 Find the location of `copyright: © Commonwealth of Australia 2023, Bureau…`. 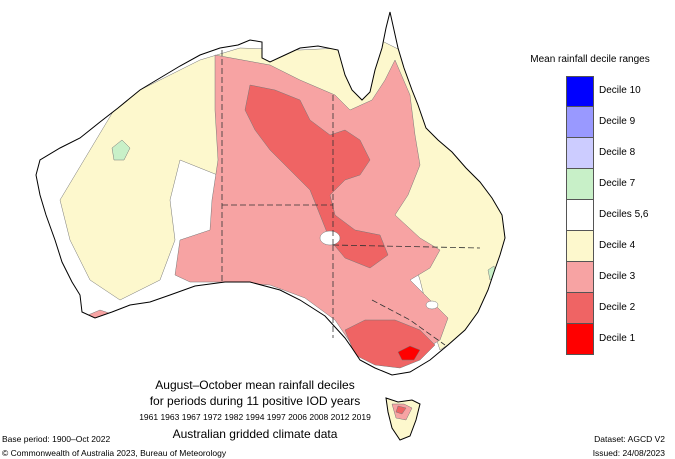

copyright: © Commonwealth of Australia 2023, Bureau… is located at coordinates (114, 453).